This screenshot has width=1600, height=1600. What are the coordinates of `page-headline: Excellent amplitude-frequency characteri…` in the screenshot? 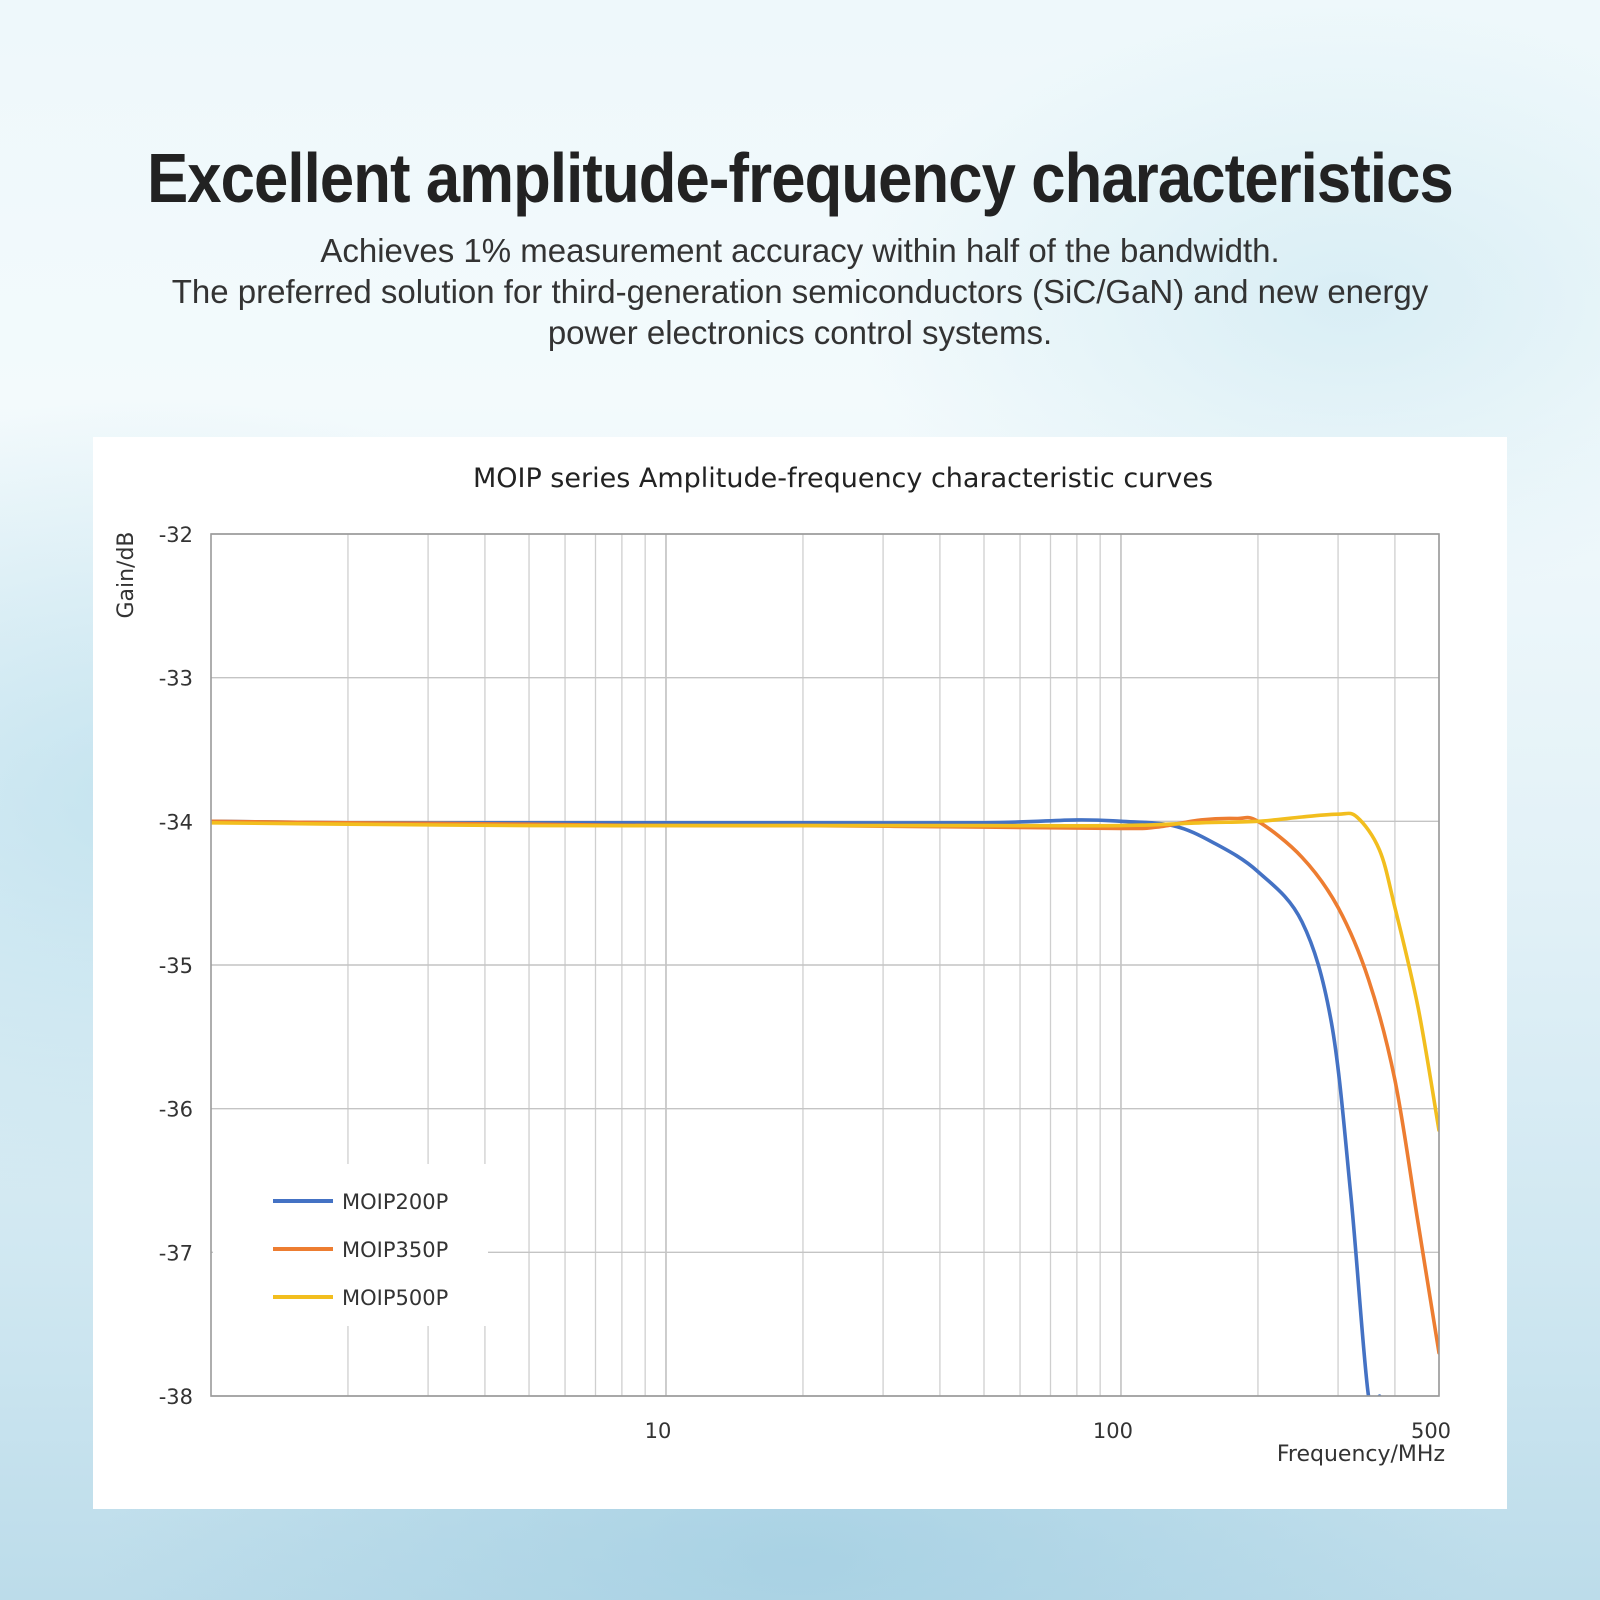 It's located at (800, 178).